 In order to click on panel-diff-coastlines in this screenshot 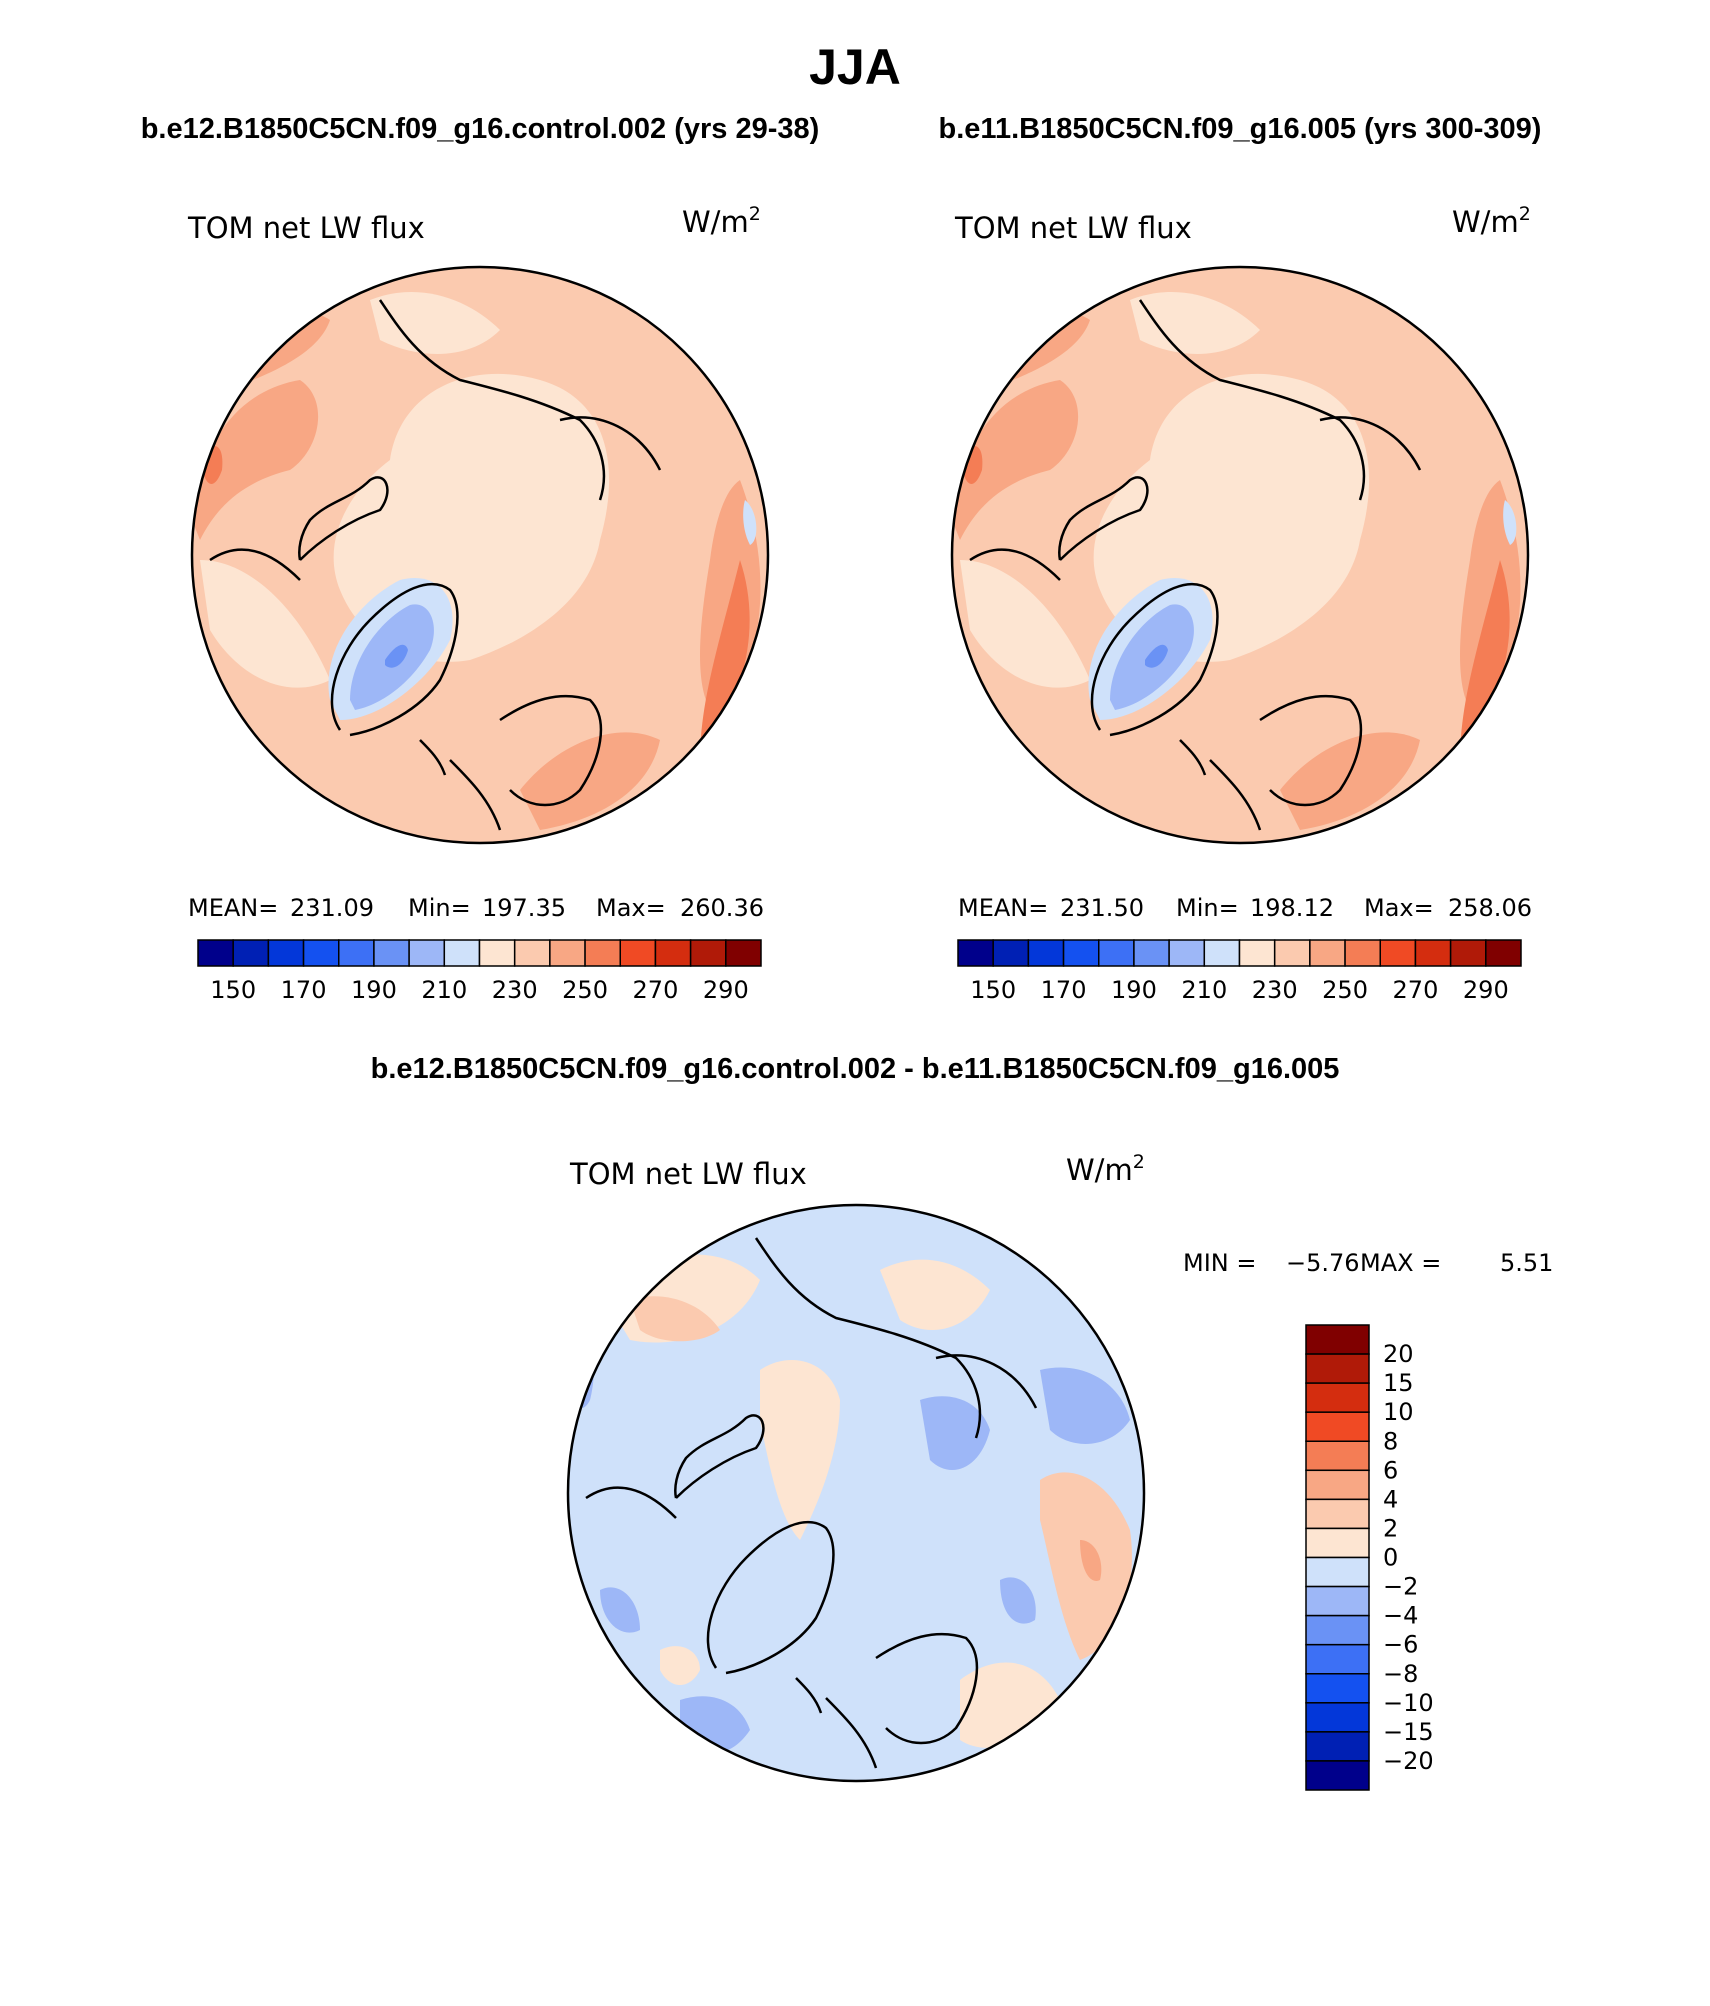, I will do `click(811, 1503)`.